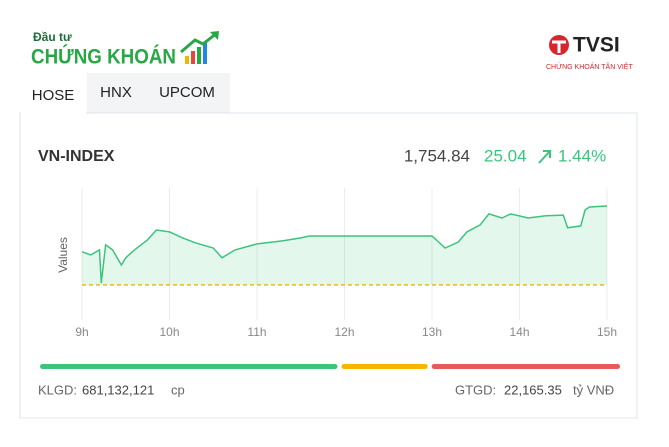  Describe the element at coordinates (118, 389) in the screenshot. I see `volume: 681,132,121` at that location.